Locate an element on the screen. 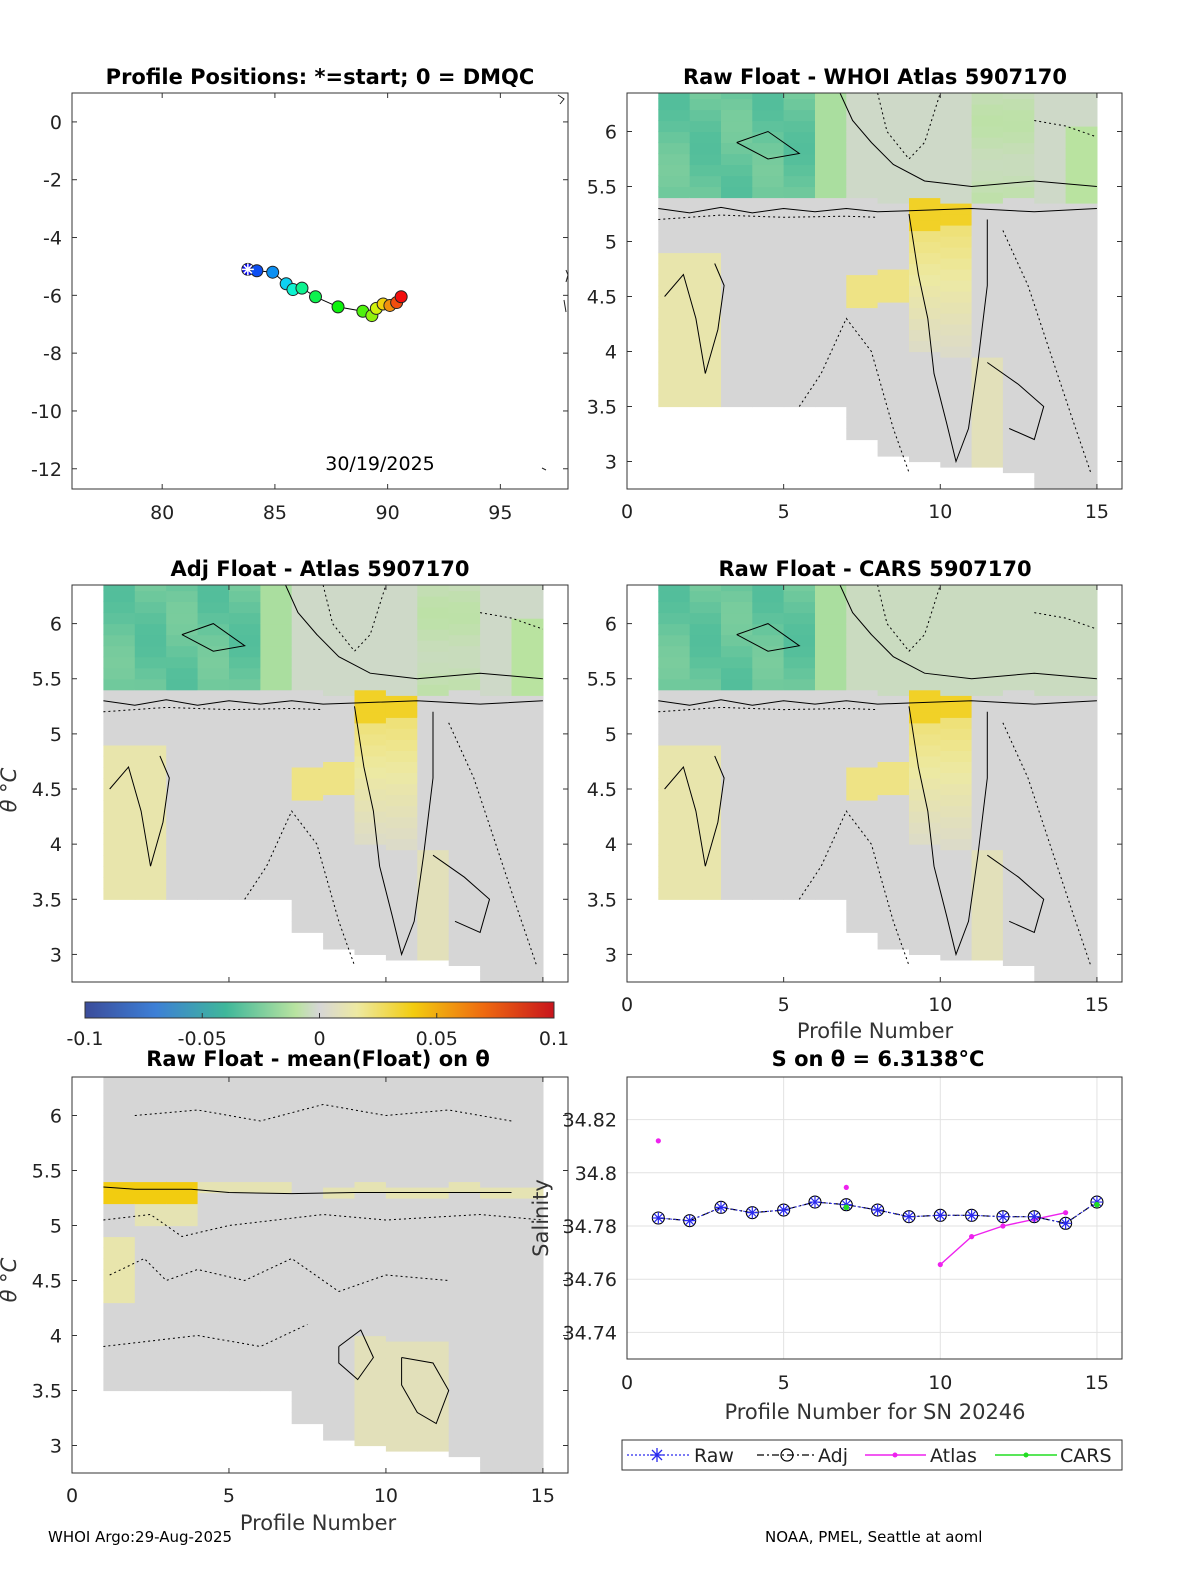 Image resolution: width=1200 pixels, height=1575 pixels. y-tick-label: 4.5 is located at coordinates (602, 298).